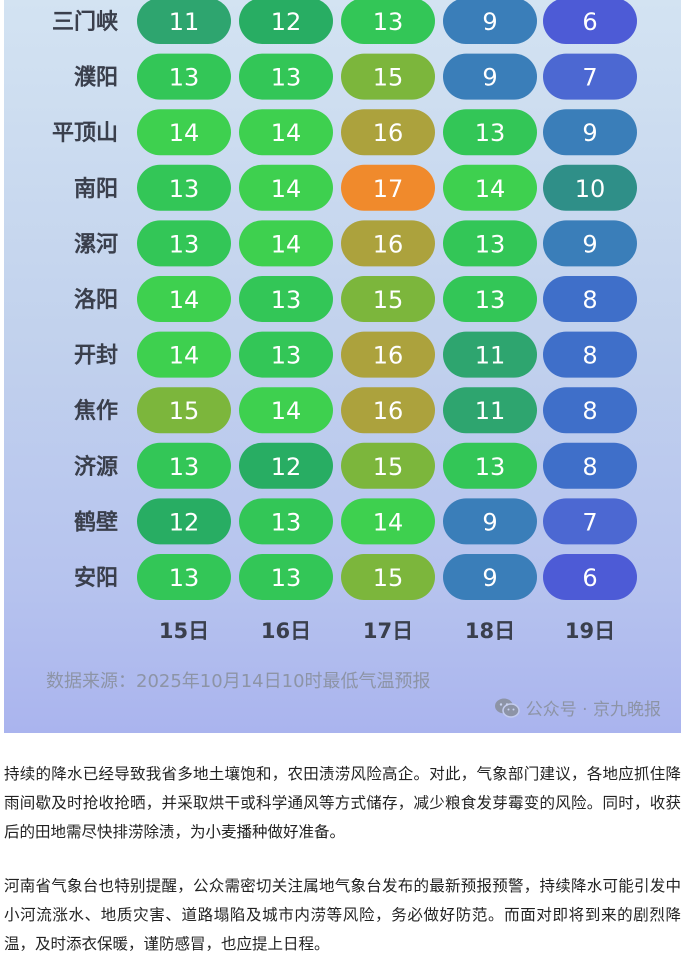 The image size is (685, 959). What do you see at coordinates (490, 631) in the screenshot?
I see `day-column-label: 18日` at bounding box center [490, 631].